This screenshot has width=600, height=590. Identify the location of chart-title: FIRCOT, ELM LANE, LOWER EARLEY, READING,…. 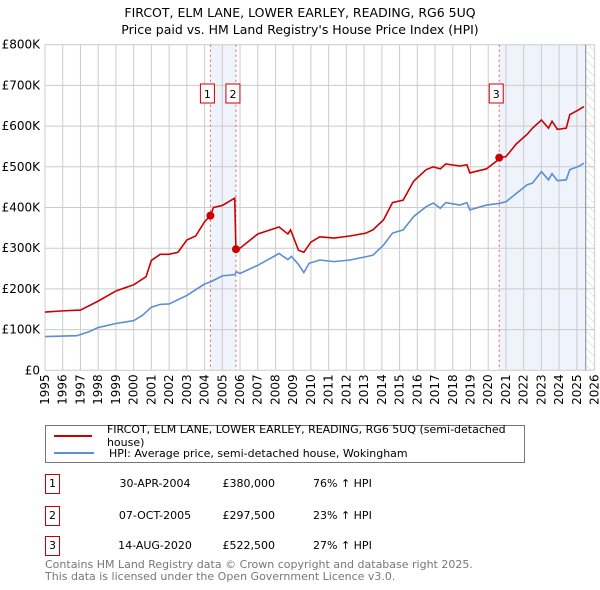
(299, 12).